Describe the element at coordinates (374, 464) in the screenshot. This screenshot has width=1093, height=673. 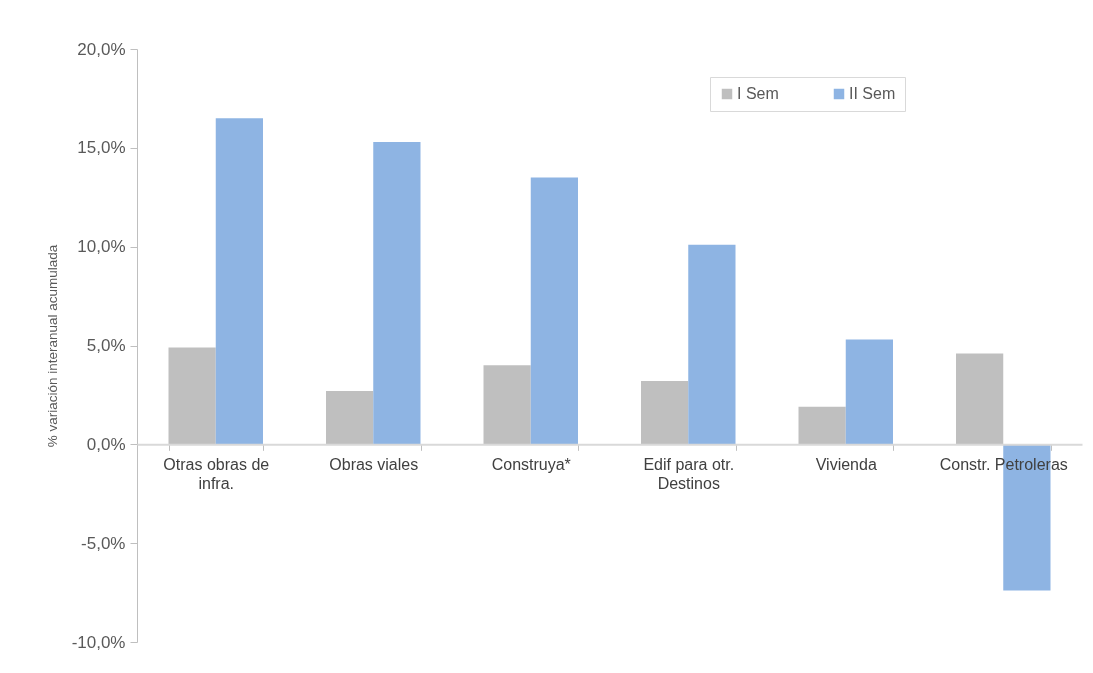
I see `x-tick-label: Obras viales` at that location.